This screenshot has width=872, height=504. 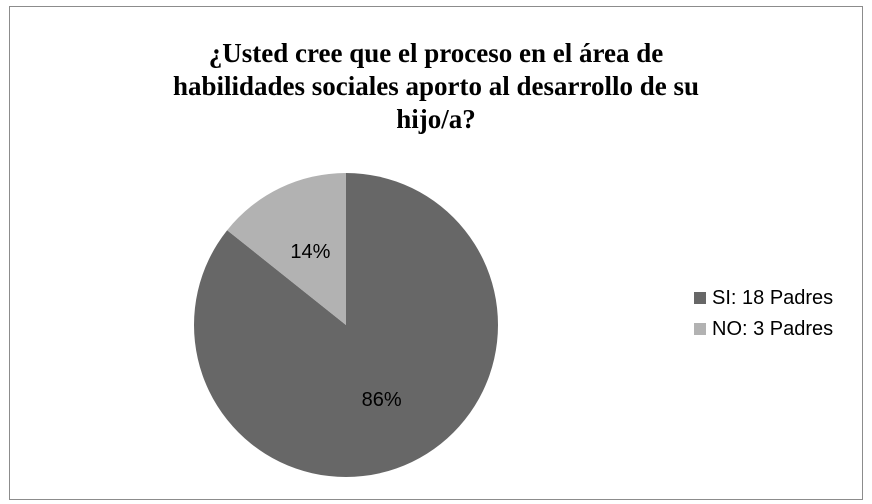 What do you see at coordinates (436, 53) in the screenshot?
I see `chart-title-line-1: ¿Usted cree que el proceso en el área de` at bounding box center [436, 53].